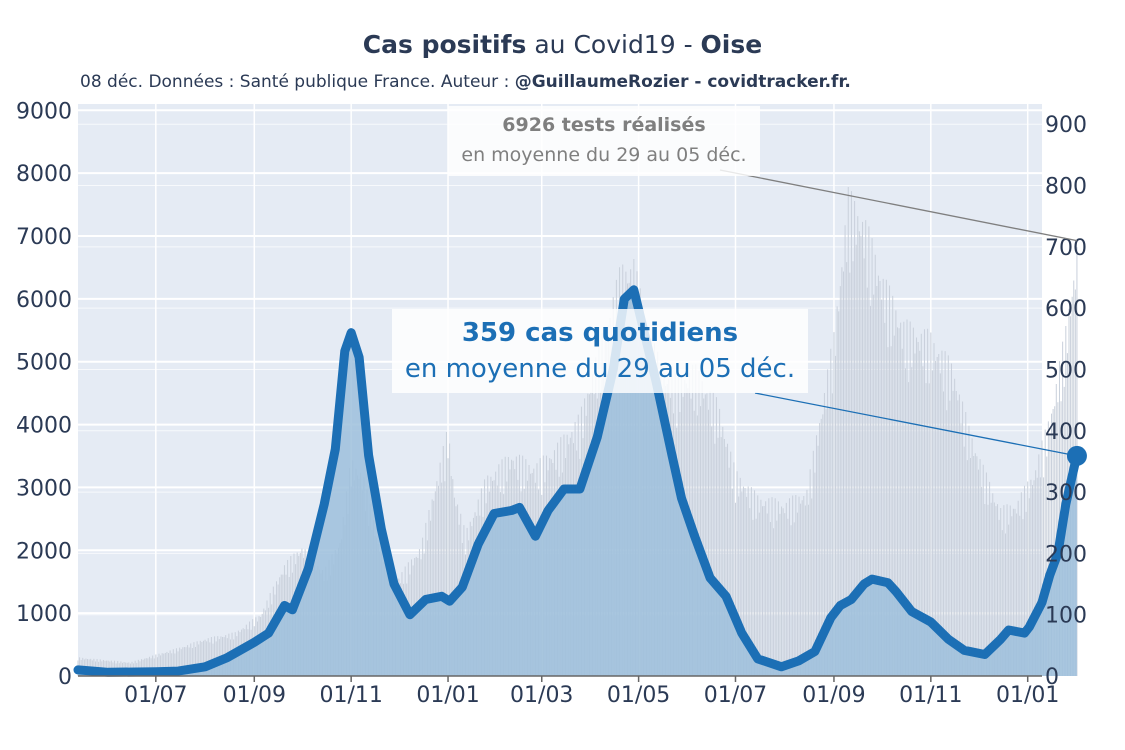 Image resolution: width=1125 pixels, height=750 pixels. Describe the element at coordinates (1066, 309) in the screenshot. I see `right-tick-label: 600` at that location.